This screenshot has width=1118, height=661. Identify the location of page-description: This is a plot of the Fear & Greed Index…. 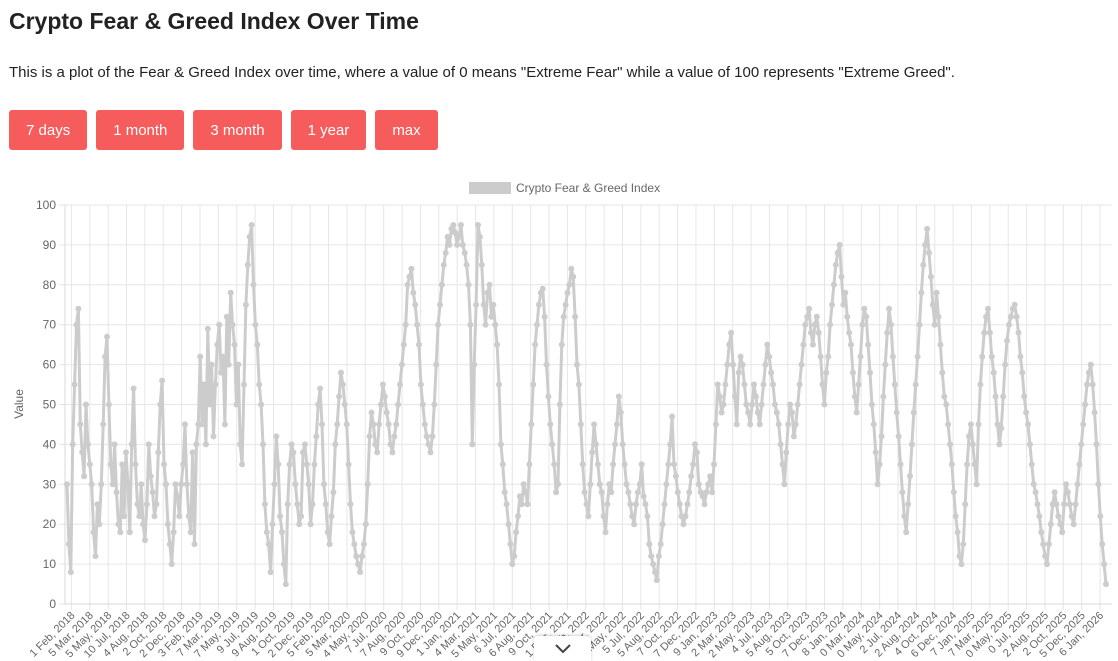
(482, 72).